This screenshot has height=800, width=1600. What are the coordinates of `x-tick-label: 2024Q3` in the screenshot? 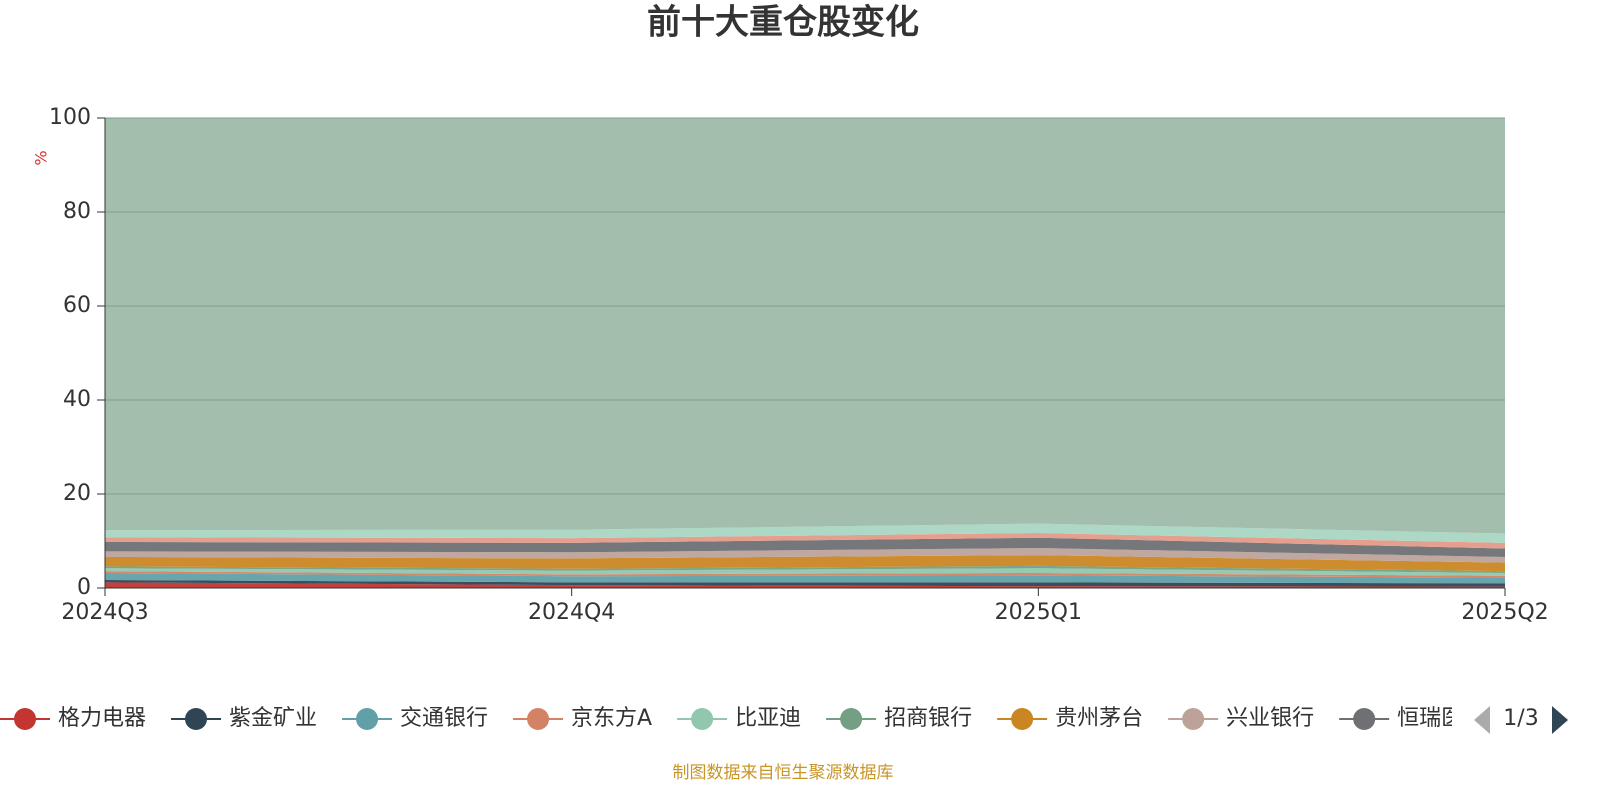 It's located at (104, 612).